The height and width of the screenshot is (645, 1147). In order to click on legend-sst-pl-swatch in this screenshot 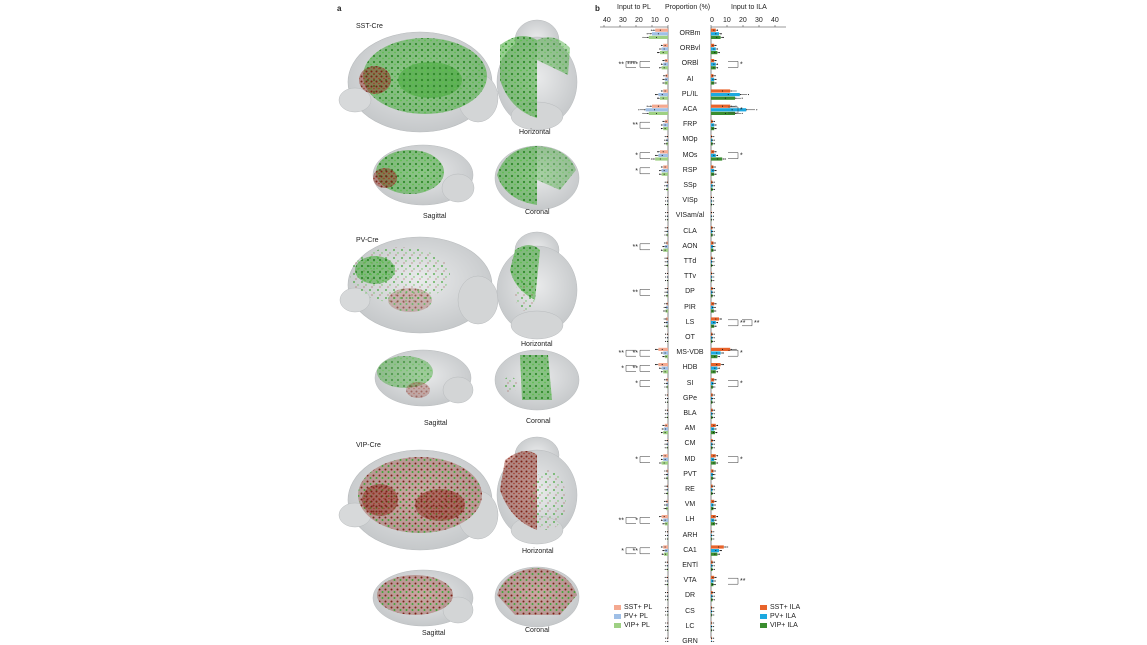, I will do `click(617, 607)`.